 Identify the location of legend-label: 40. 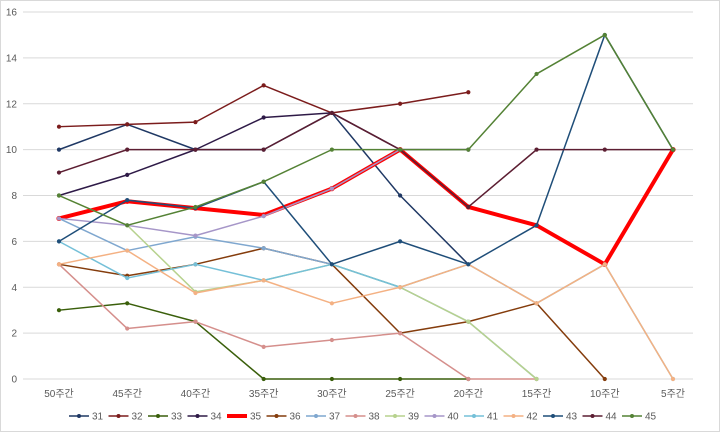
(454, 417).